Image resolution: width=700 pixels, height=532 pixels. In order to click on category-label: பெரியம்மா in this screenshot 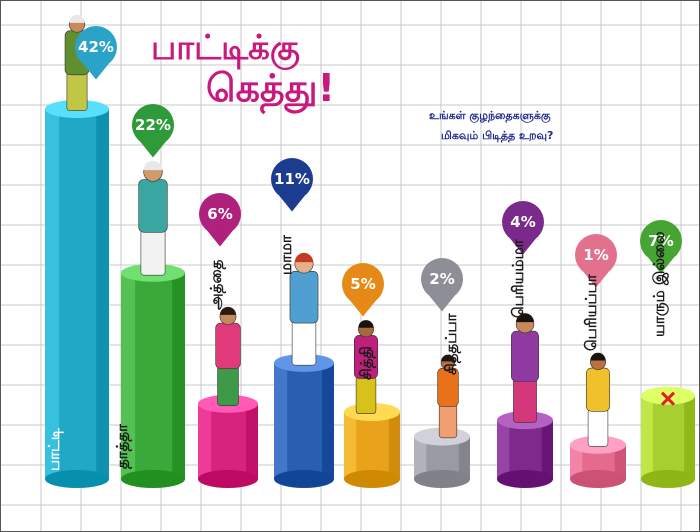, I will do `click(518, 278)`.